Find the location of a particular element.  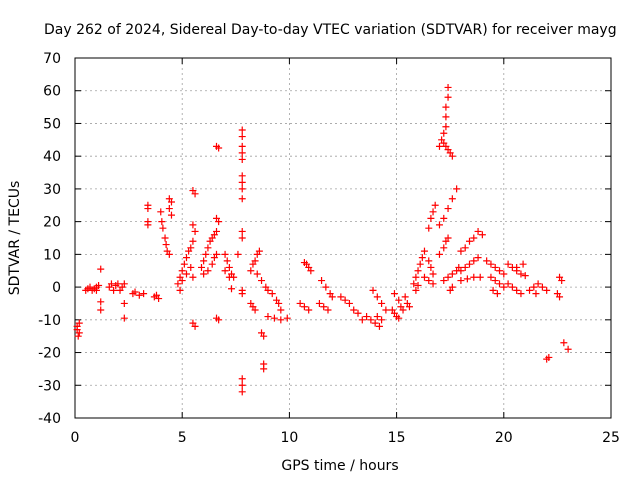

x-tick-label: 25 is located at coordinates (611, 438).